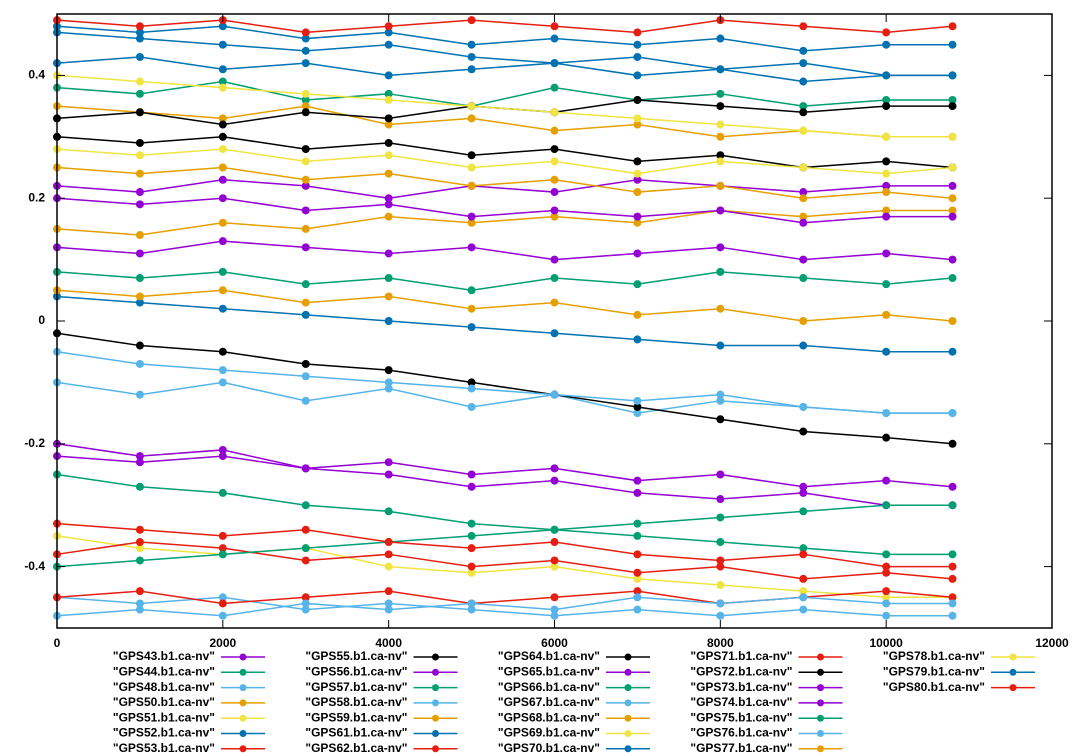  I want to click on legend-label: "GPS48.b1.ca-nv", so click(164, 687).